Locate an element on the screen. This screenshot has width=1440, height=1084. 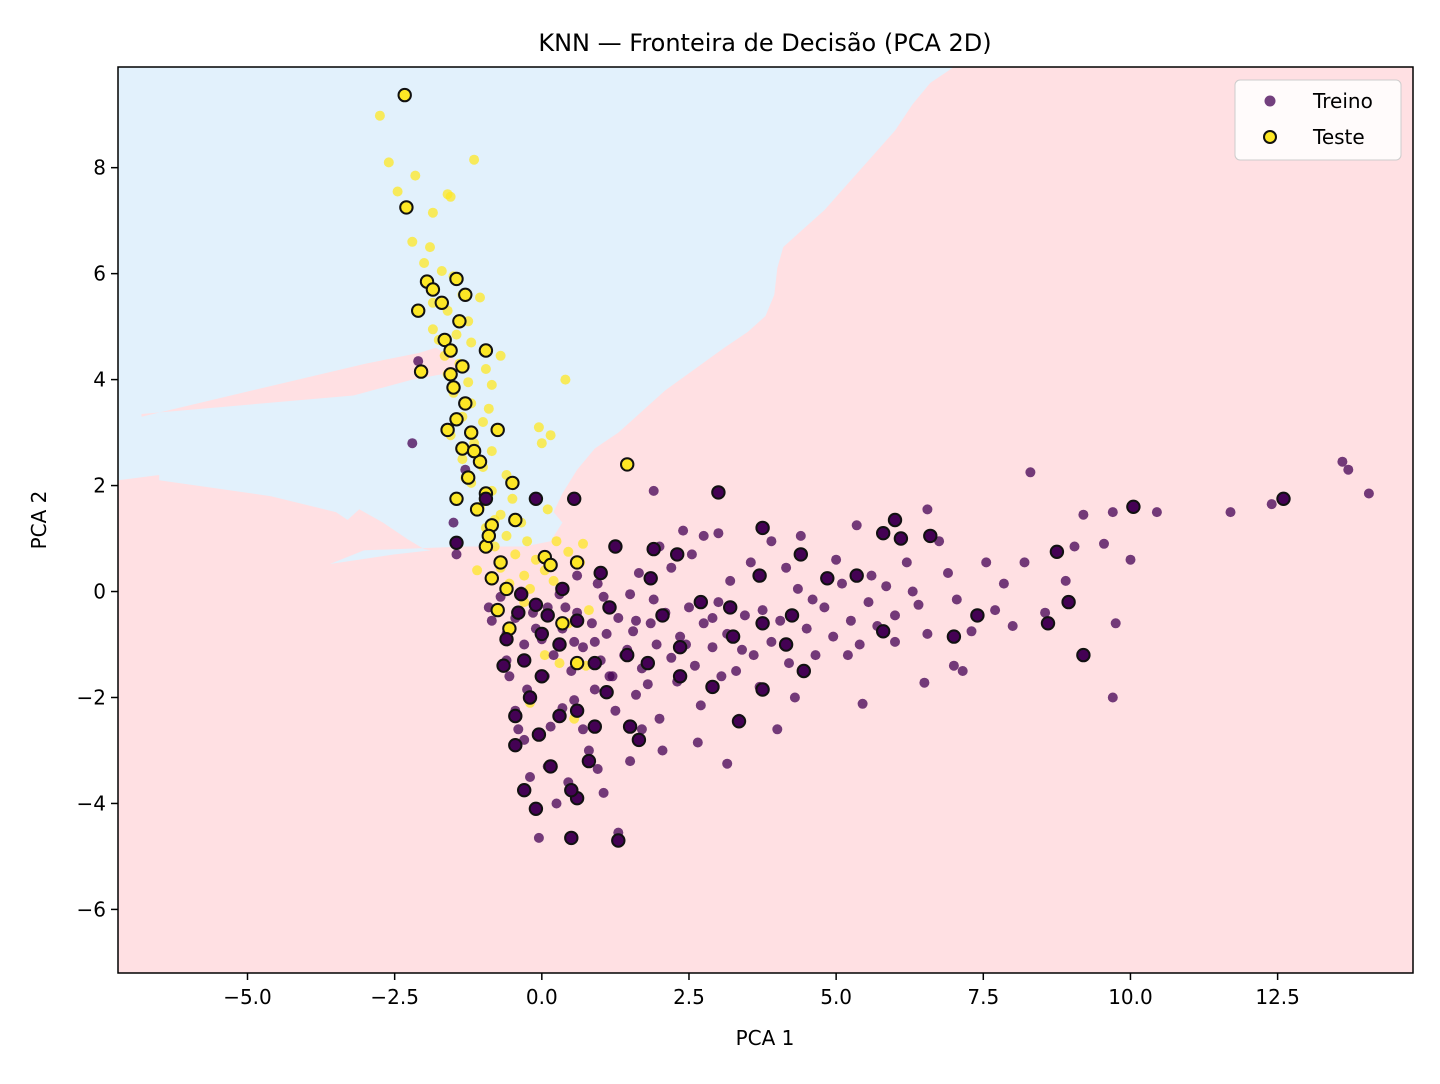
legend-test-label: Teste is located at coordinates (1338, 137).